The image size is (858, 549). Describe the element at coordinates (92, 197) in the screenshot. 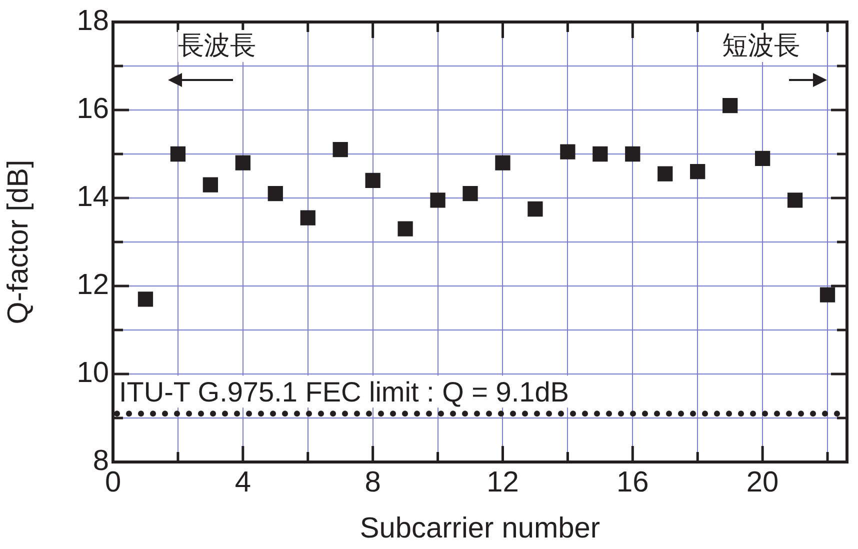

I see `y-tick-label: 14` at that location.